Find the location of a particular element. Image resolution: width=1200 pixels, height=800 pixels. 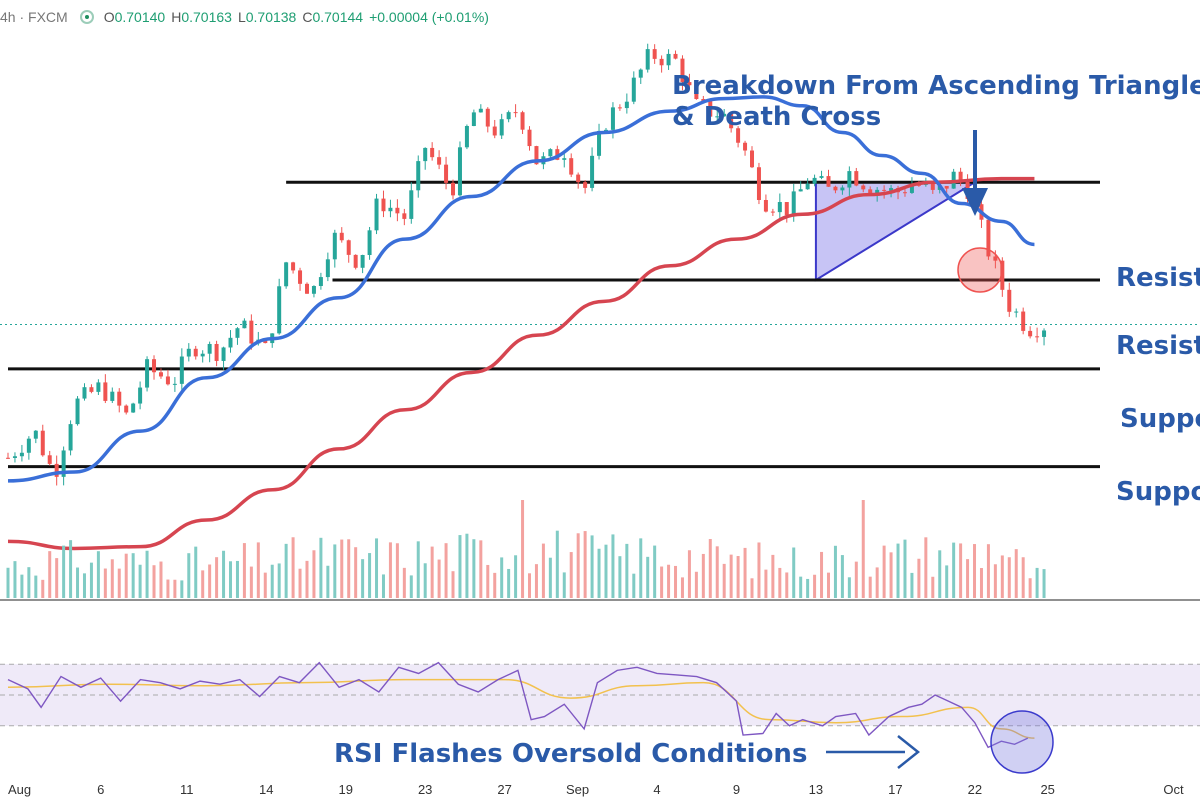

triangle-shape is located at coordinates (896, 231).